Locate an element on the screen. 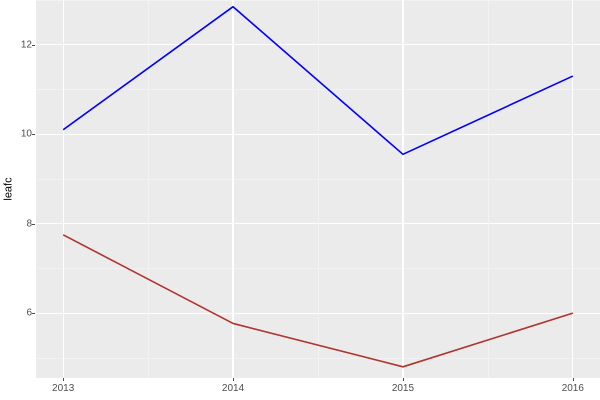 The width and height of the screenshot is (600, 400). y-axis-tick-label: 8 is located at coordinates (29, 224).